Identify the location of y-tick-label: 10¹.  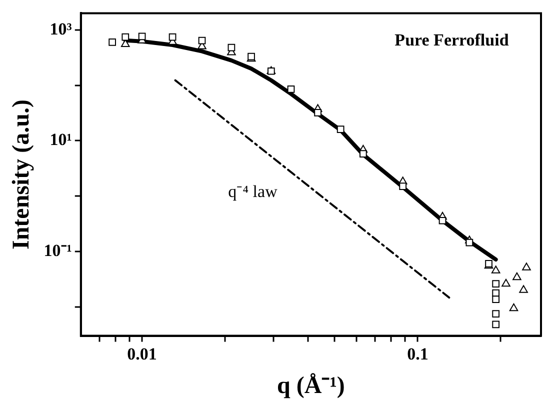
(61, 140).